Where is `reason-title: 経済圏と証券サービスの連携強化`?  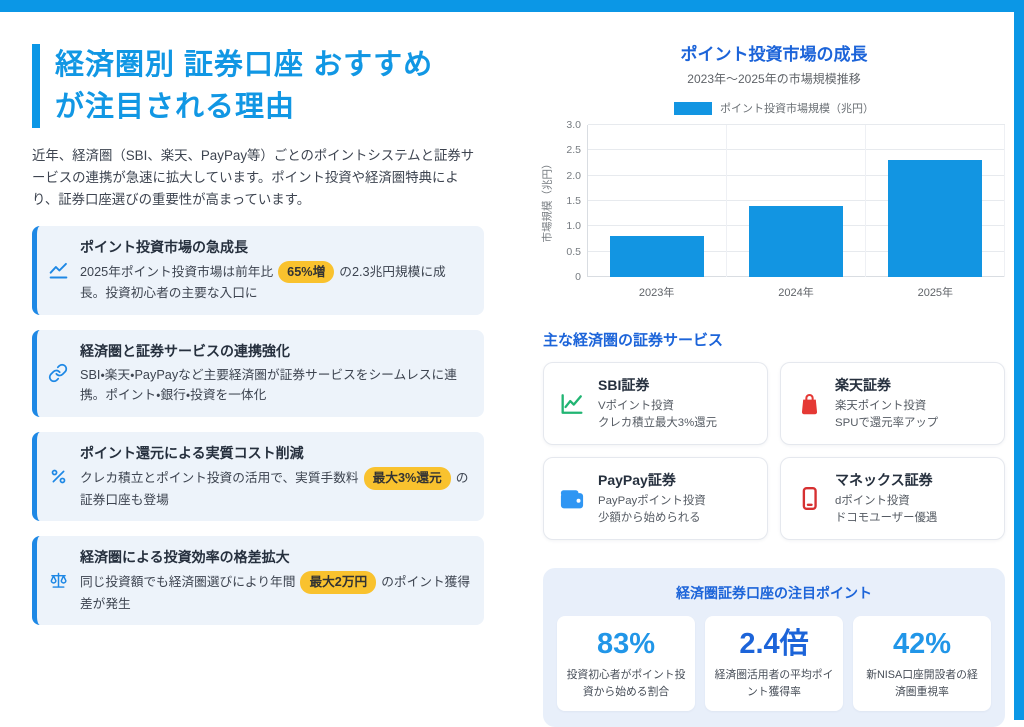
reason-title: 経済圏と証券サービスの連携強化 is located at coordinates (185, 350).